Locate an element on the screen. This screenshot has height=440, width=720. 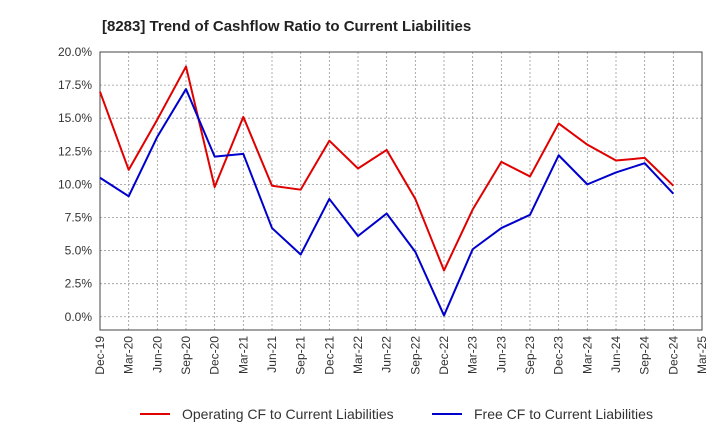
y-tick-label: 15.0% is located at coordinates (75, 118).